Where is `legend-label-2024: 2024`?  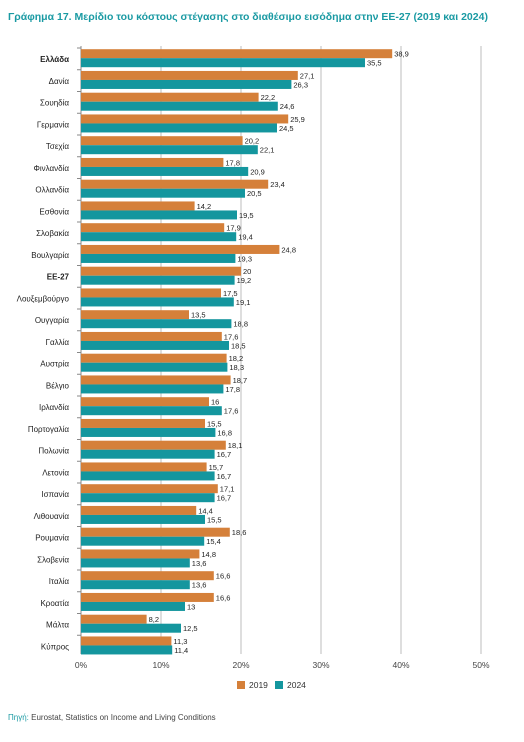 legend-label-2024: 2024 is located at coordinates (296, 685).